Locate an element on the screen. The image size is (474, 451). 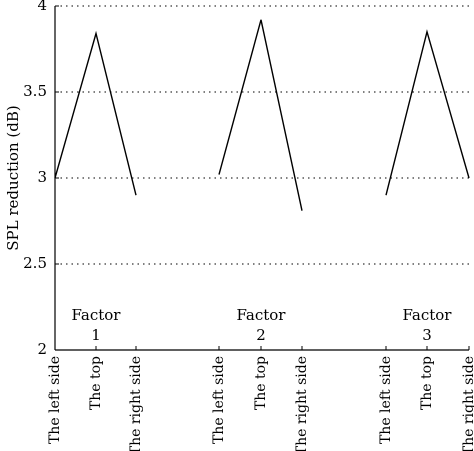
y-tick-label: 2 is located at coordinates (42, 349).